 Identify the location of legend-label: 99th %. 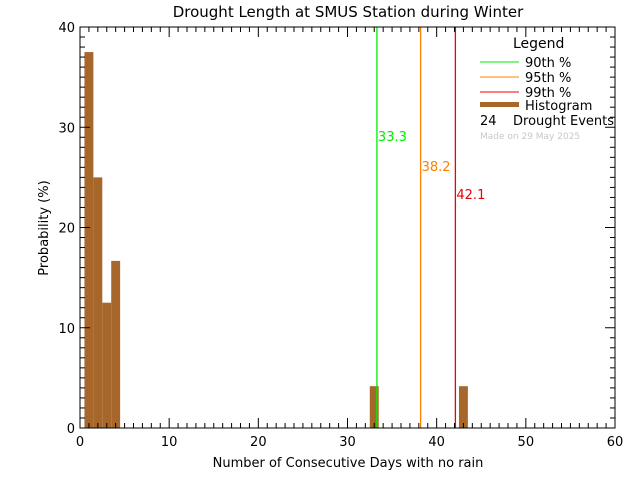
(548, 93).